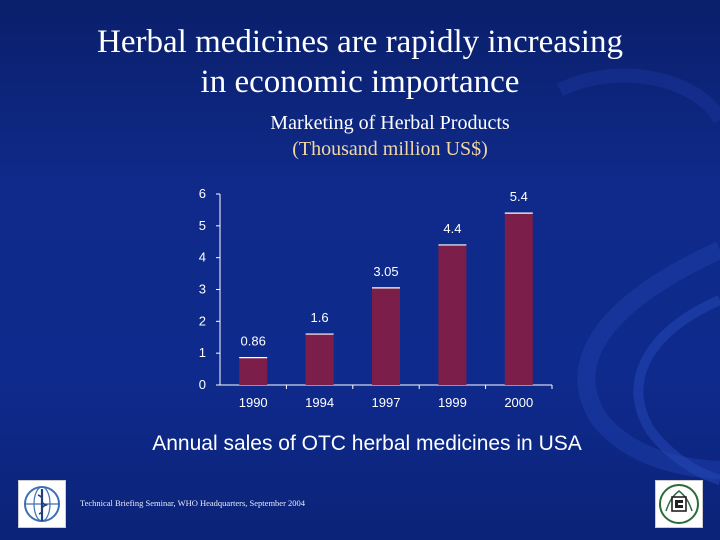  I want to click on data-label: 4.4, so click(452, 228).